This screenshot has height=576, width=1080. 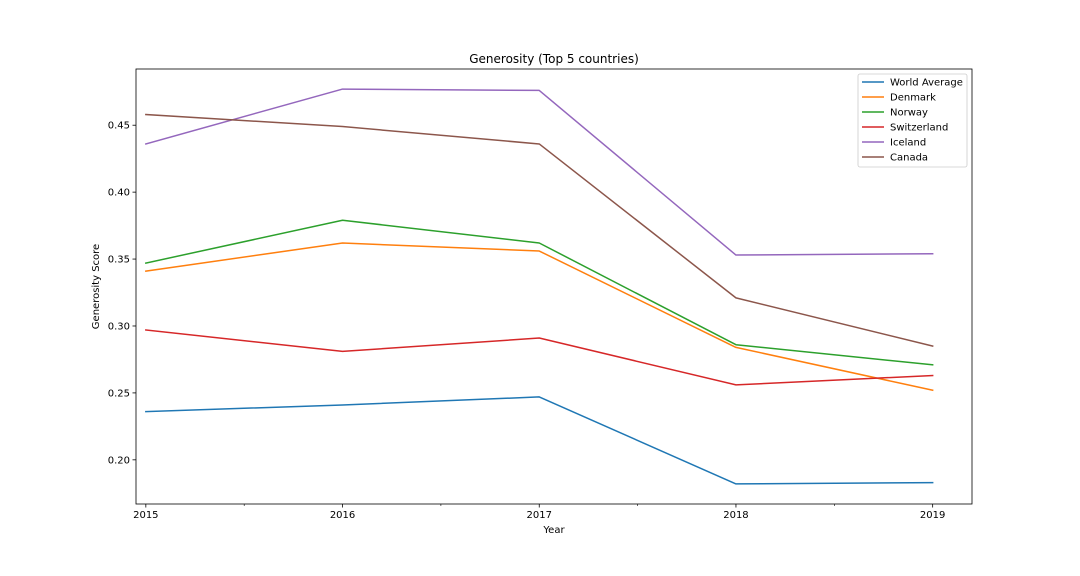 What do you see at coordinates (908, 143) in the screenshot?
I see `legend-label-iceland: Iceland` at bounding box center [908, 143].